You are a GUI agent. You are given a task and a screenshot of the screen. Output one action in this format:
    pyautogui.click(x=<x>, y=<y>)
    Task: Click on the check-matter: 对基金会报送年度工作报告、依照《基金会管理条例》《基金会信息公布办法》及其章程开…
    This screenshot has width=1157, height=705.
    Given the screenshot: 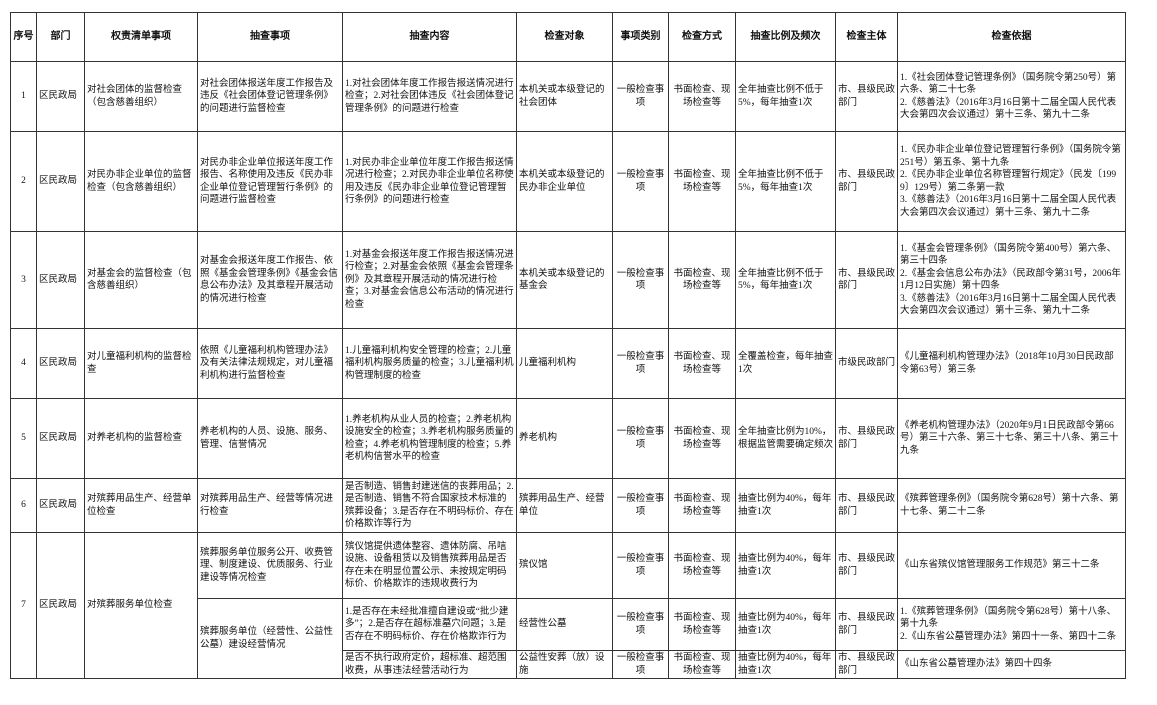 What is the action you would take?
    pyautogui.click(x=270, y=280)
    